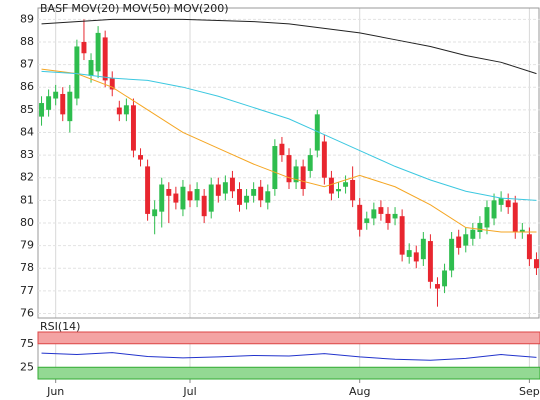 Image resolution: width=540 pixels, height=400 pixels. What do you see at coordinates (27, 154) in the screenshot?
I see `y-tick-label: 83` at bounding box center [27, 154].